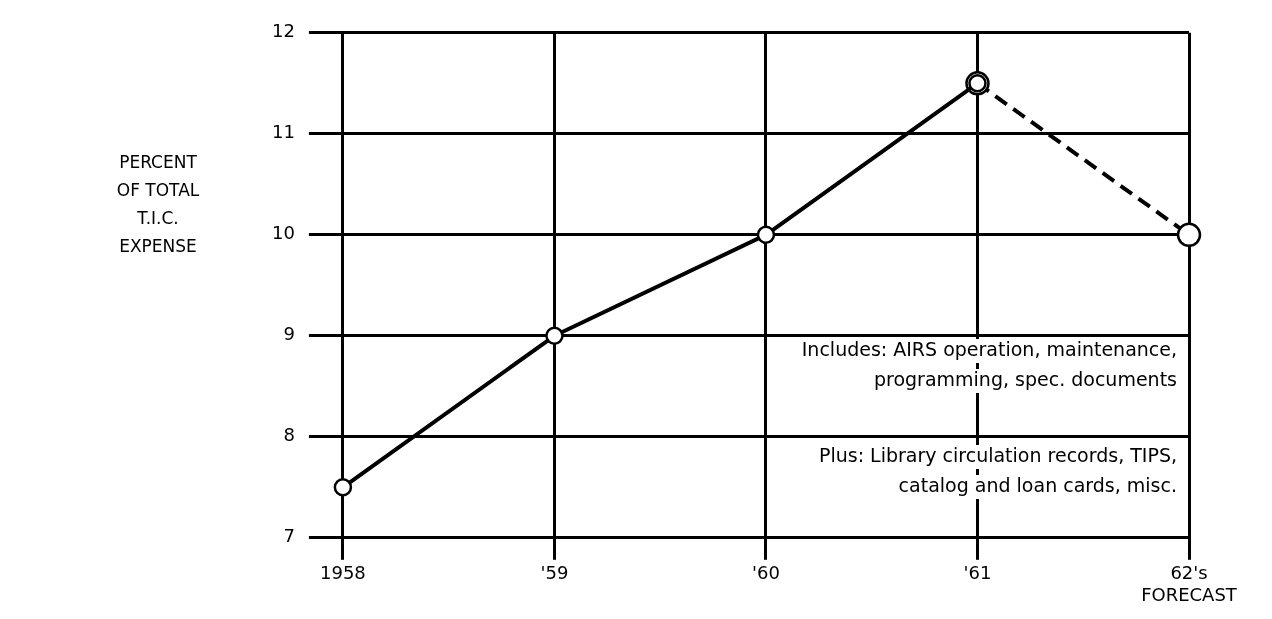 Image resolution: width=1272 pixels, height=619 pixels. I want to click on annotation: Plus: Library circulation records, TIPS, catalog and loan cards, misc., so click(998, 469).